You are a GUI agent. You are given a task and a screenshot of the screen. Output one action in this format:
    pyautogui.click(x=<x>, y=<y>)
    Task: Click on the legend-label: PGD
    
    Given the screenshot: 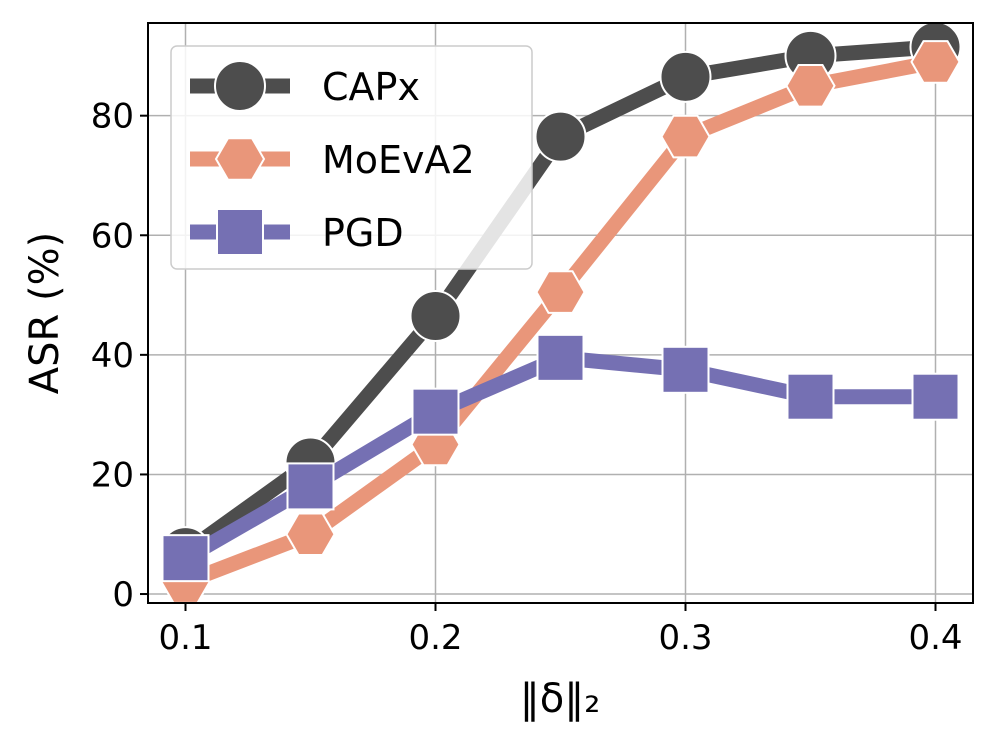 What is the action you would take?
    pyautogui.click(x=363, y=233)
    